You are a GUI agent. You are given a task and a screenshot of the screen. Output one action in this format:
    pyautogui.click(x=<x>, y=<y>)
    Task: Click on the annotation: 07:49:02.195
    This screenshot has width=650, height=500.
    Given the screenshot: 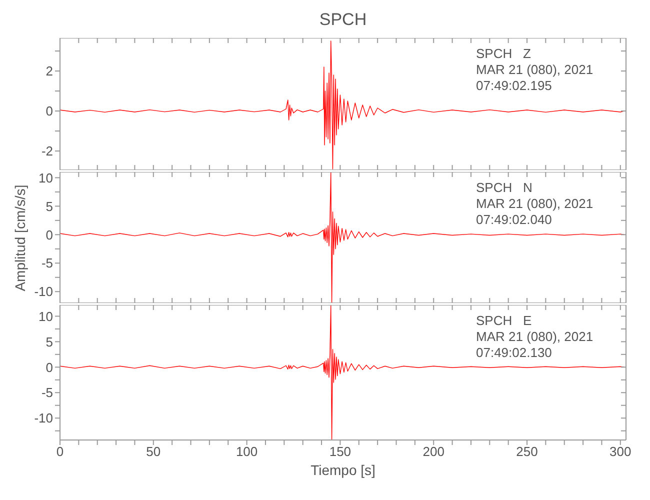 What is the action you would take?
    pyautogui.click(x=514, y=86)
    